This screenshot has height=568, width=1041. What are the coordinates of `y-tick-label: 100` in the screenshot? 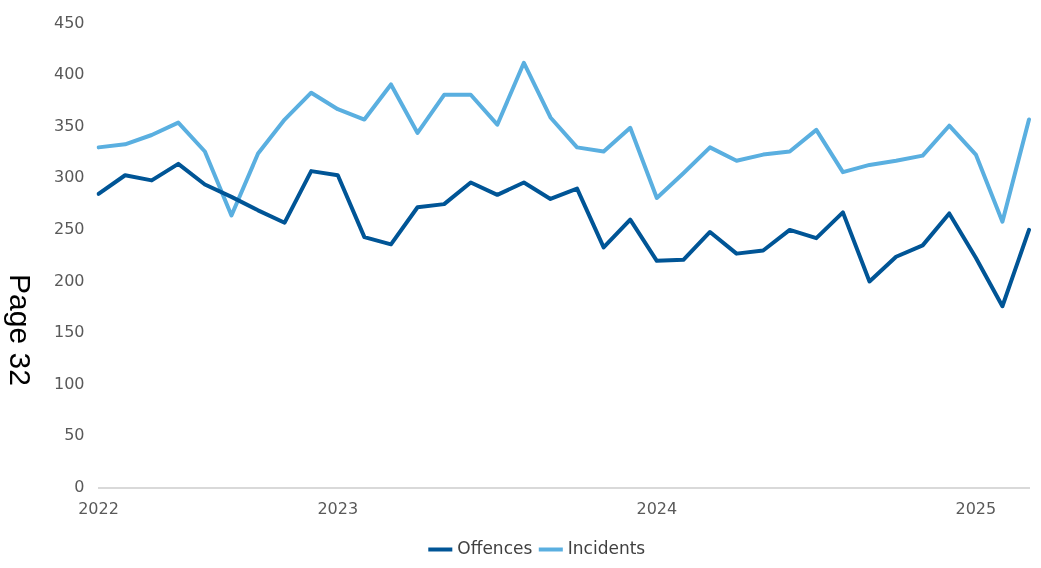 It's located at (69, 383).